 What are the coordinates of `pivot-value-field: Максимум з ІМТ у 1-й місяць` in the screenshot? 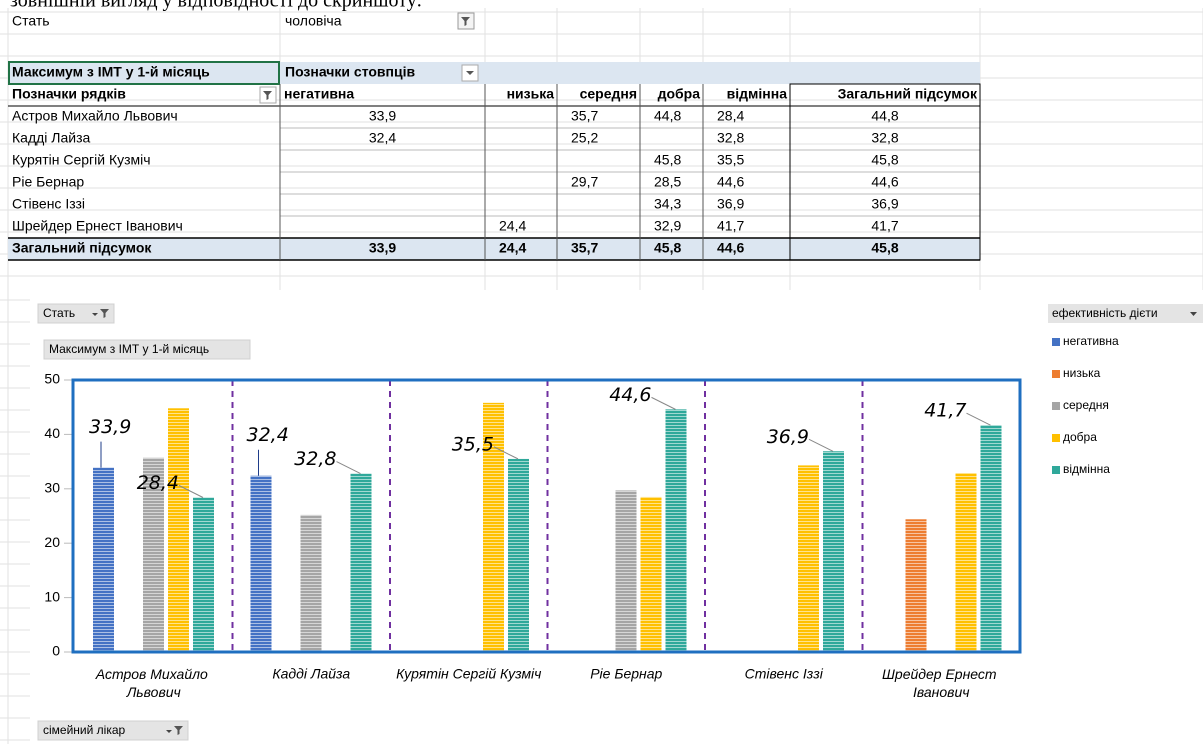 It's located at (111, 72).